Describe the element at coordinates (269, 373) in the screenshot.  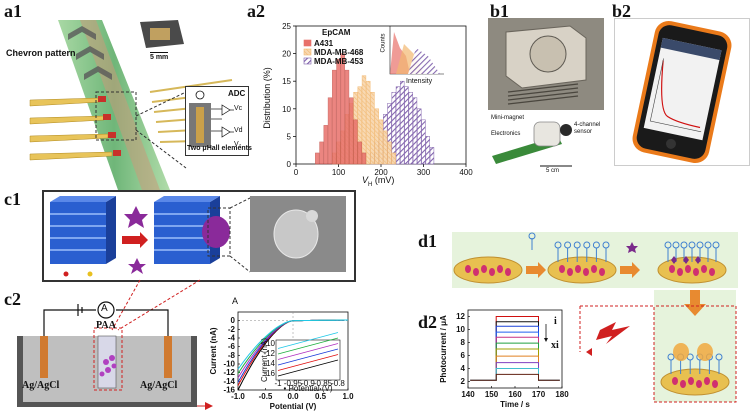
I see `iv-inset-ytick-label-3: -16` at that location.